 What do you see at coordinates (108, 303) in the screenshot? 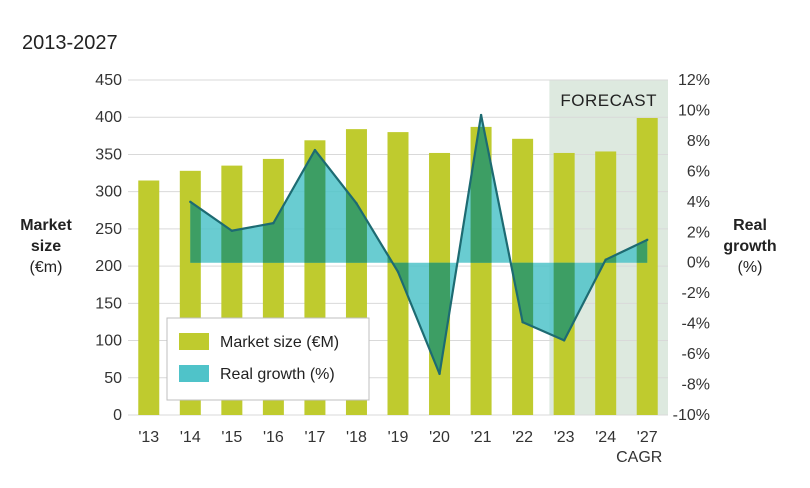
I see `left-tick-150: 150` at bounding box center [108, 303].